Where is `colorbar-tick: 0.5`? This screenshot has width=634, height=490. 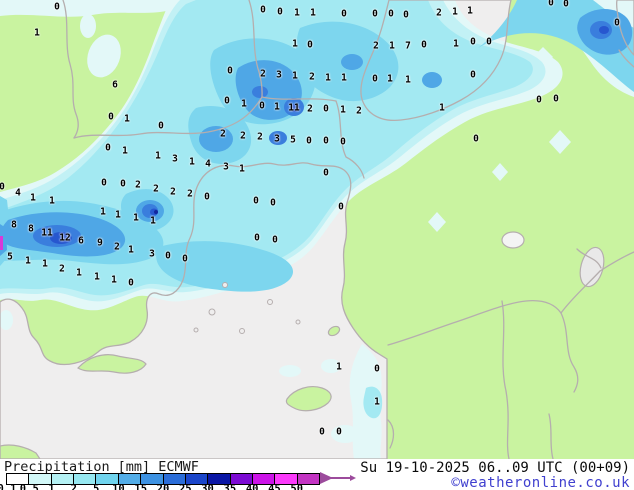
colorbar-tick: 0.5 is located at coordinates (29, 486).